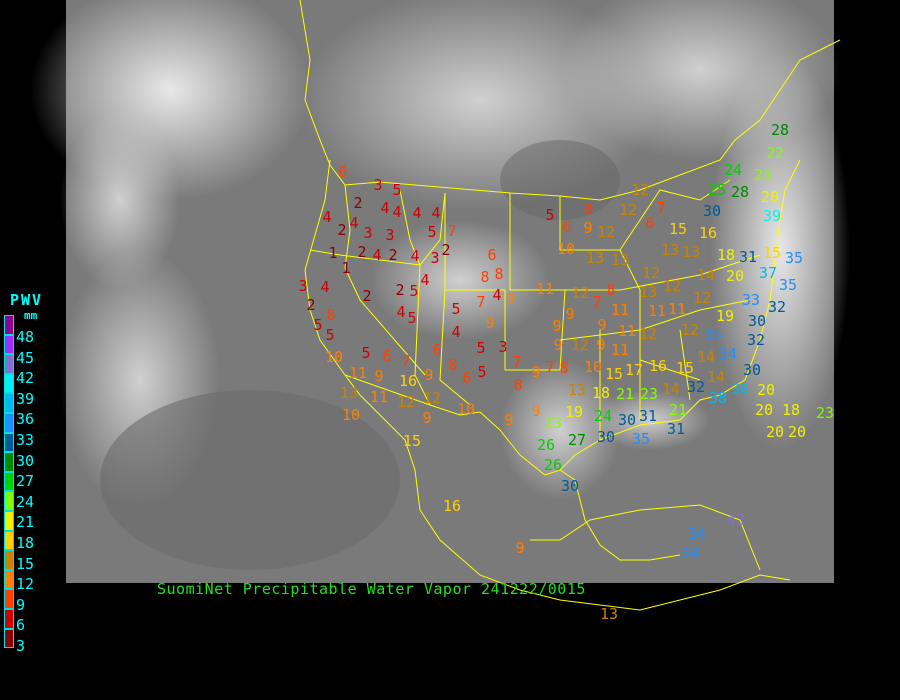  Describe the element at coordinates (21, 604) in the screenshot. I see `legend-label: 9` at that location.